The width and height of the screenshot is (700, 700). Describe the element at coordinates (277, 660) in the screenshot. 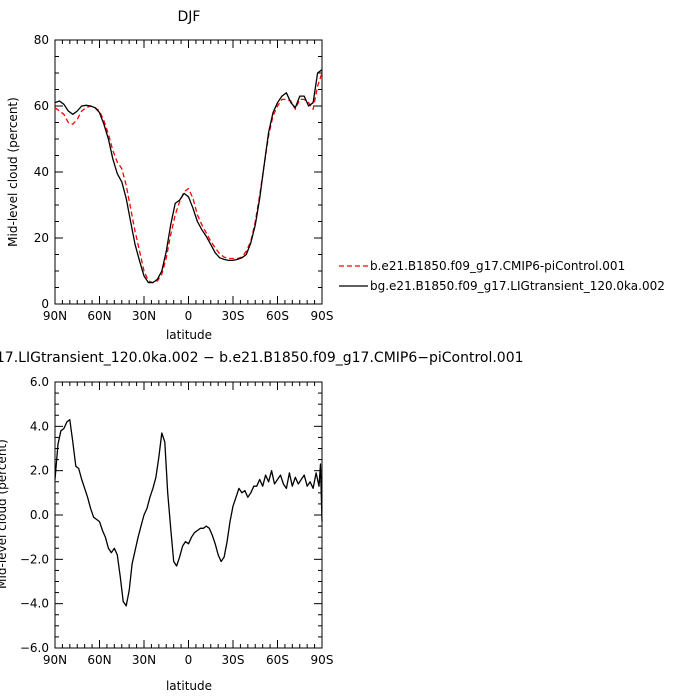

I see `bottom-x-tick-label: 60S` at that location.